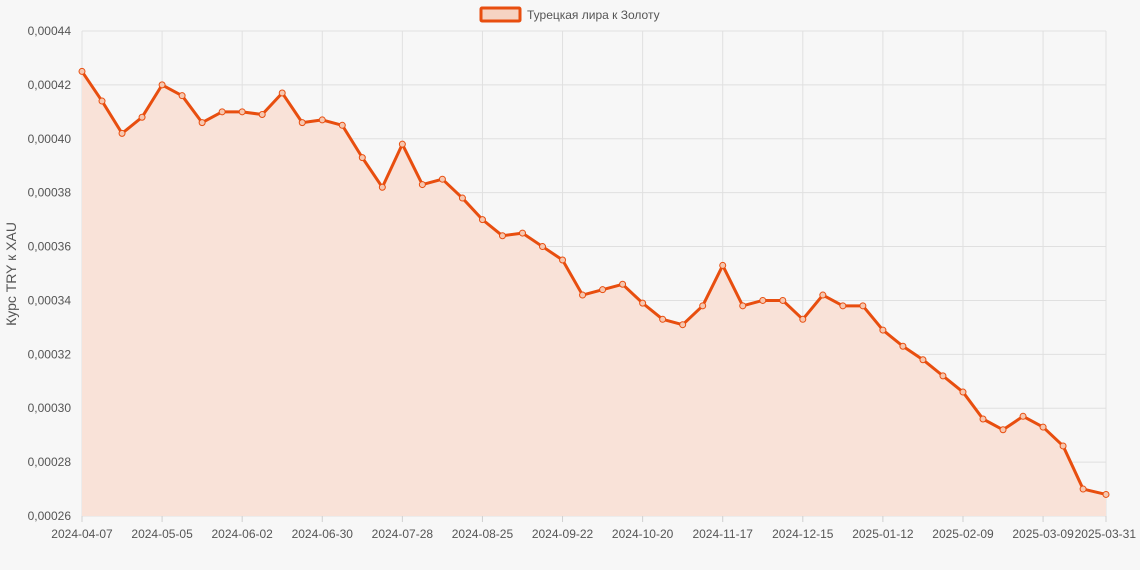 This screenshot has height=570, width=1140. I want to click on x-tick-label: 2024-07-28, so click(403, 534).